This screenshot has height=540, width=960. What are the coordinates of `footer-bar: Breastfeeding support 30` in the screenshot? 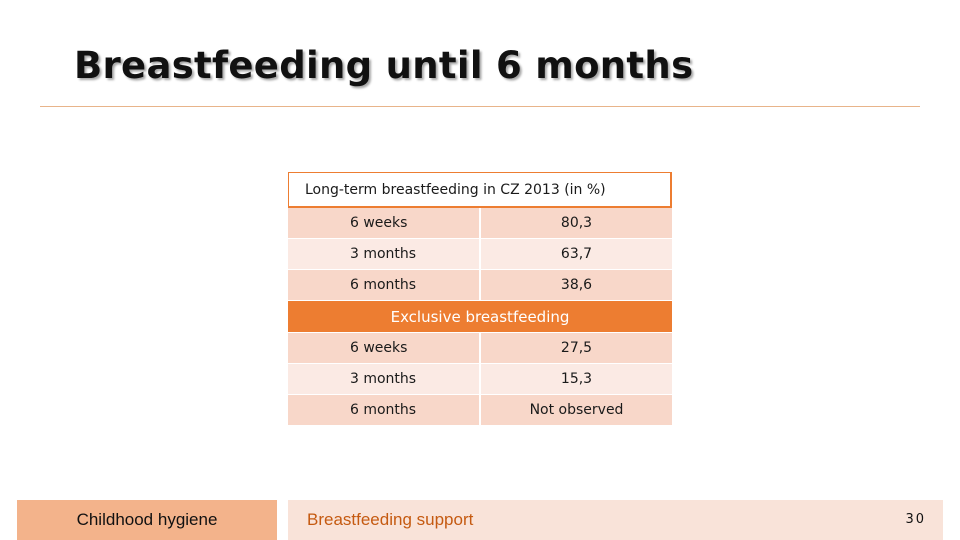 It's located at (615, 520).